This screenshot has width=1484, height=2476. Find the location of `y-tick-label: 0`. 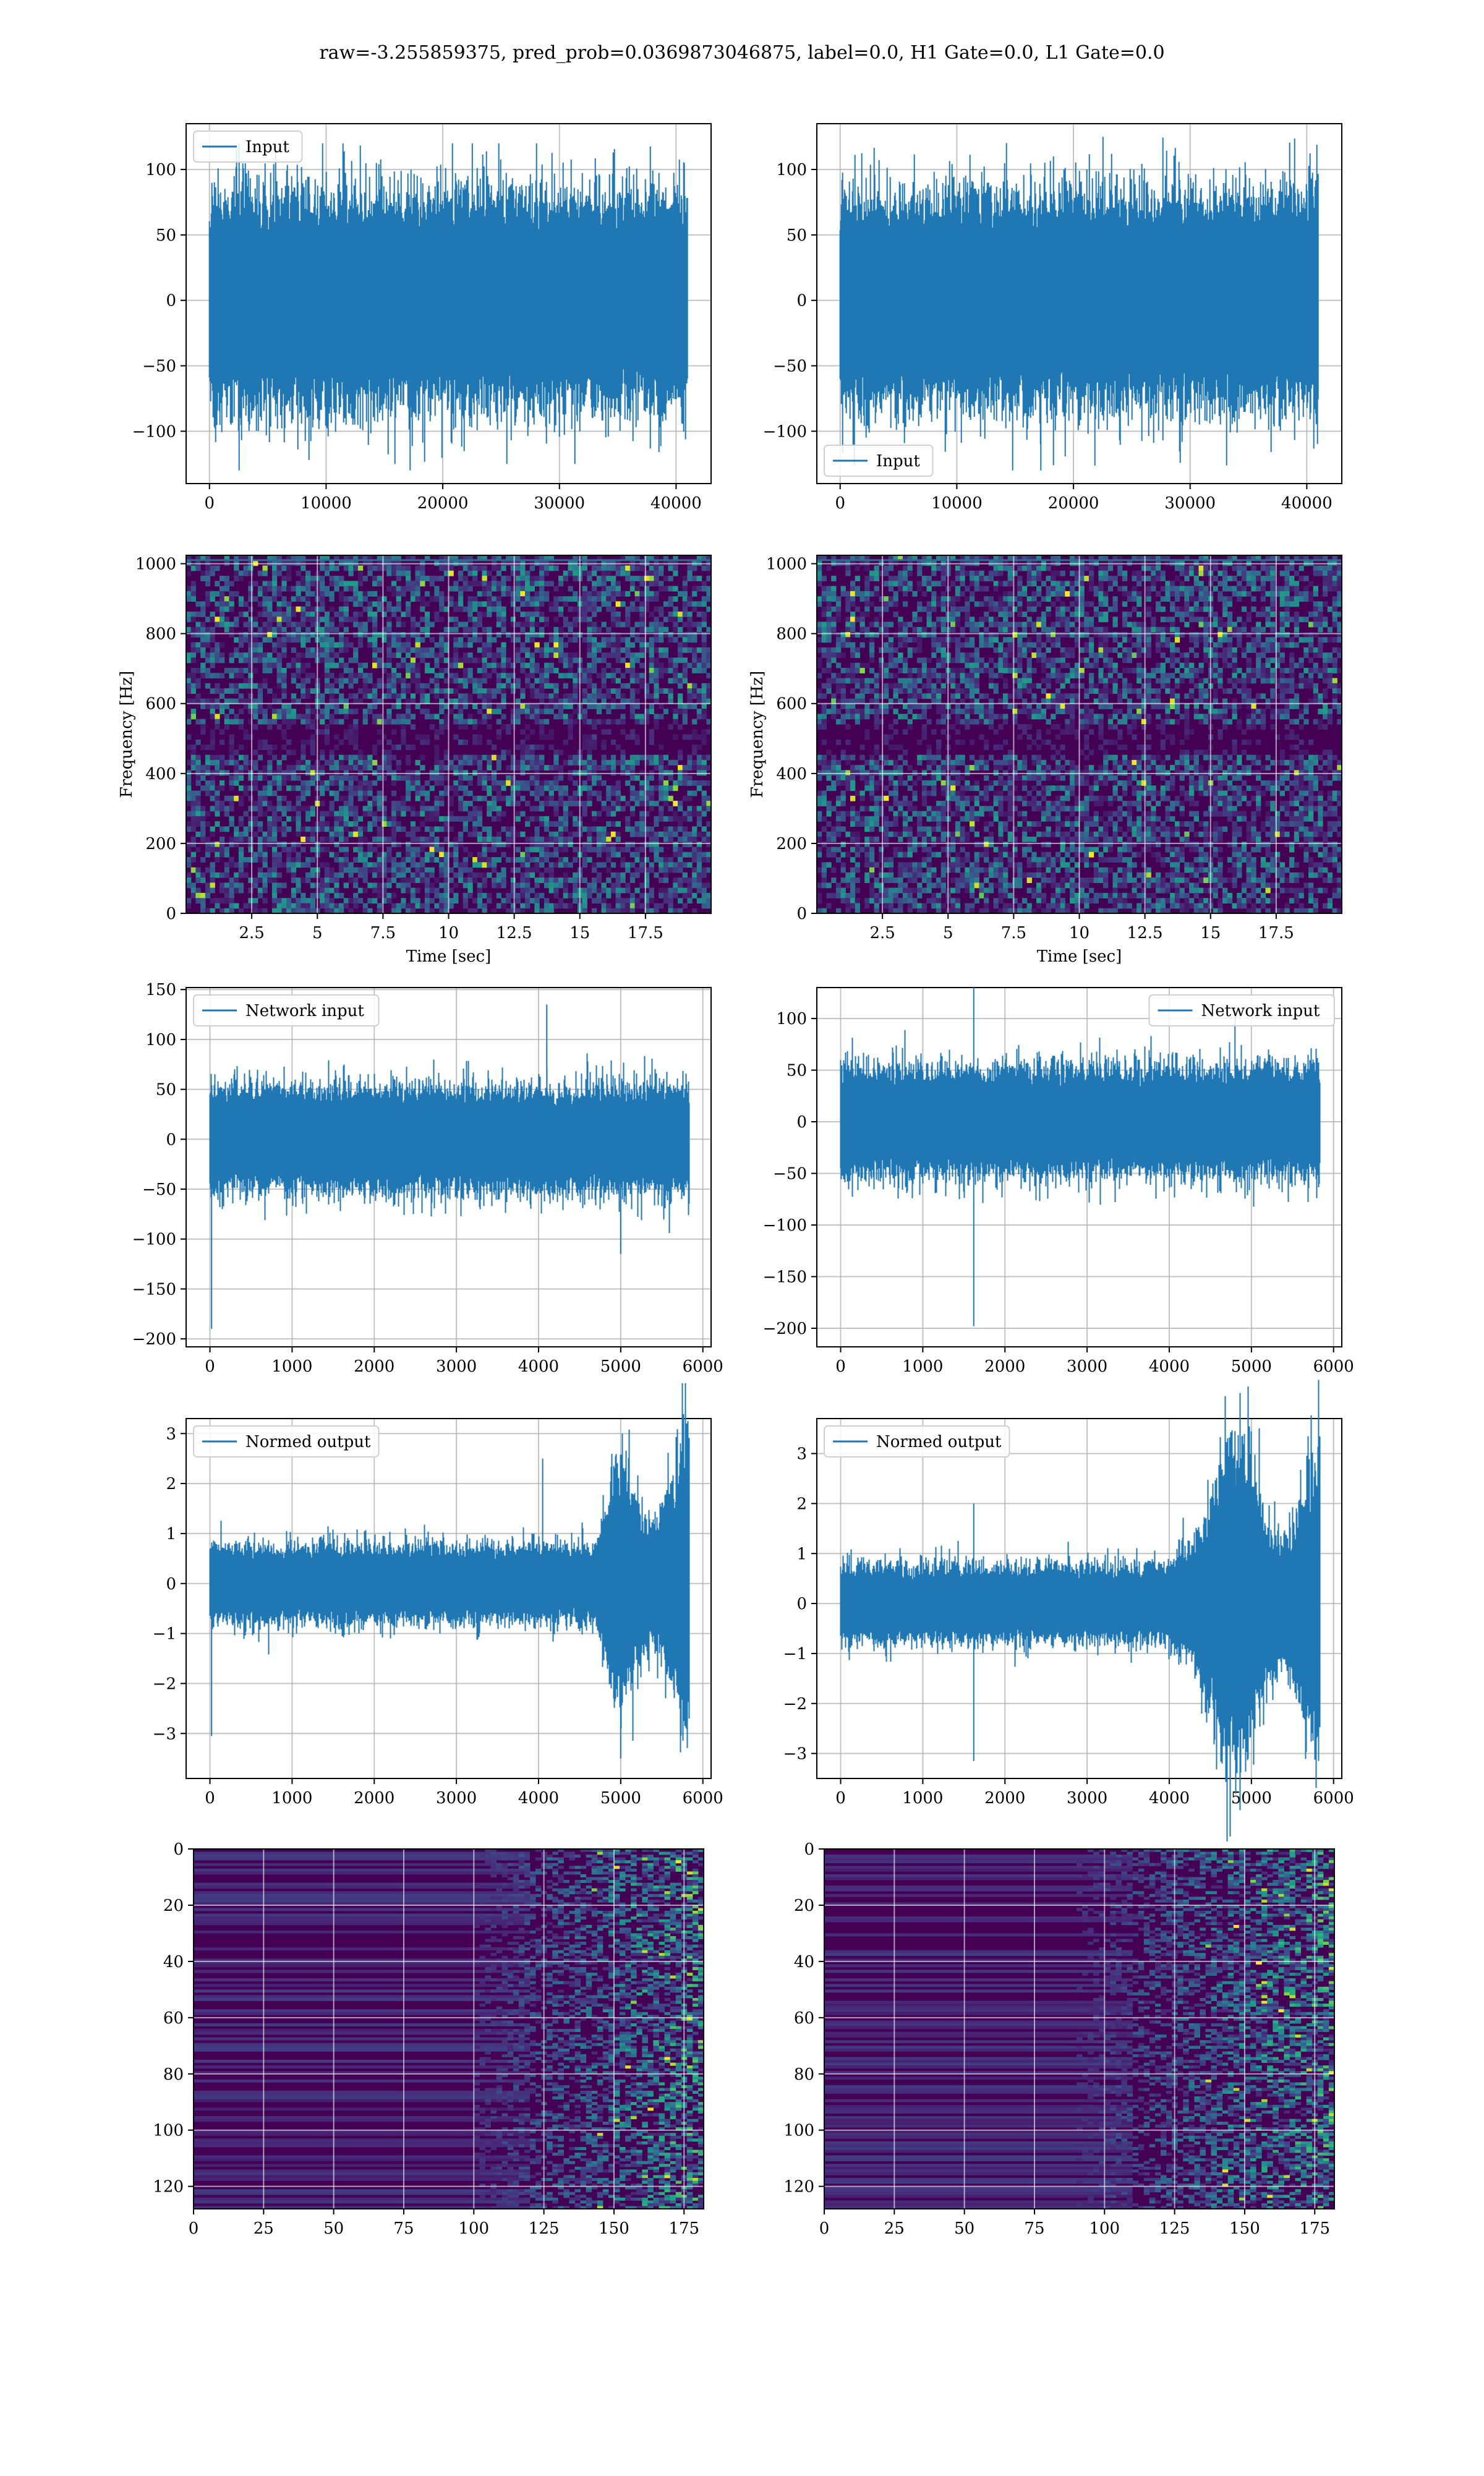

y-tick-label: 0 is located at coordinates (171, 914).